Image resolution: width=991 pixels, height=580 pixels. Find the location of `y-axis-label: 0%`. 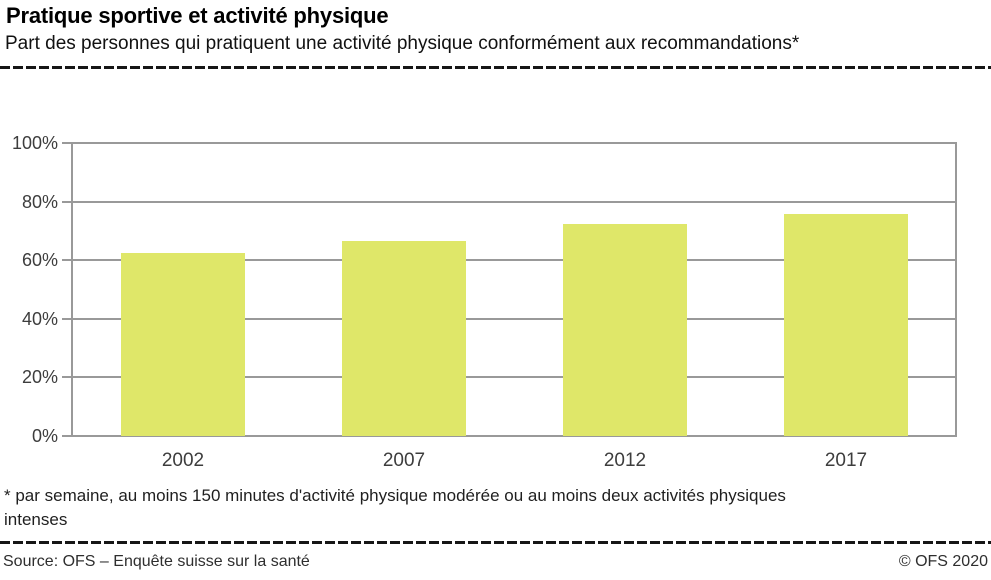

y-axis-label: 0% is located at coordinates (44, 436).